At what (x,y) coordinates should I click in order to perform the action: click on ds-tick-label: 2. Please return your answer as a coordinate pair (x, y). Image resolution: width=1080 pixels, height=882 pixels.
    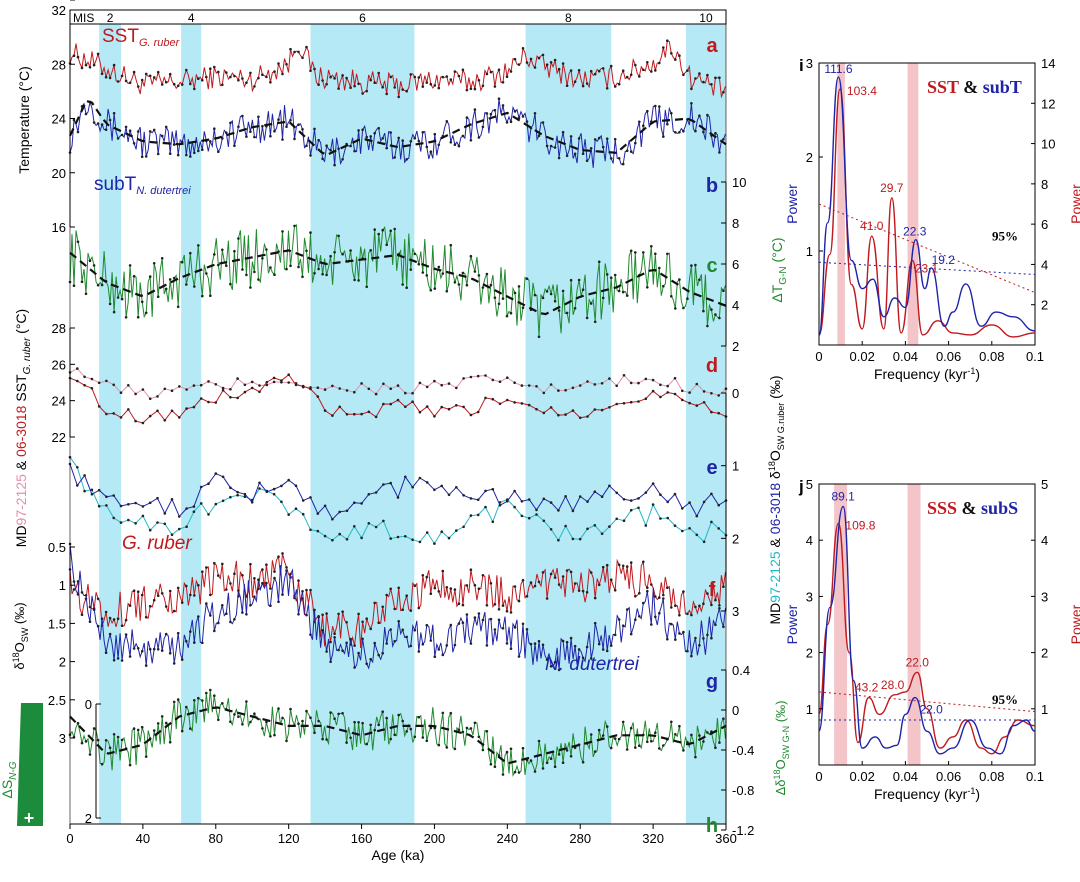
    Looking at the image, I should click on (88, 818).